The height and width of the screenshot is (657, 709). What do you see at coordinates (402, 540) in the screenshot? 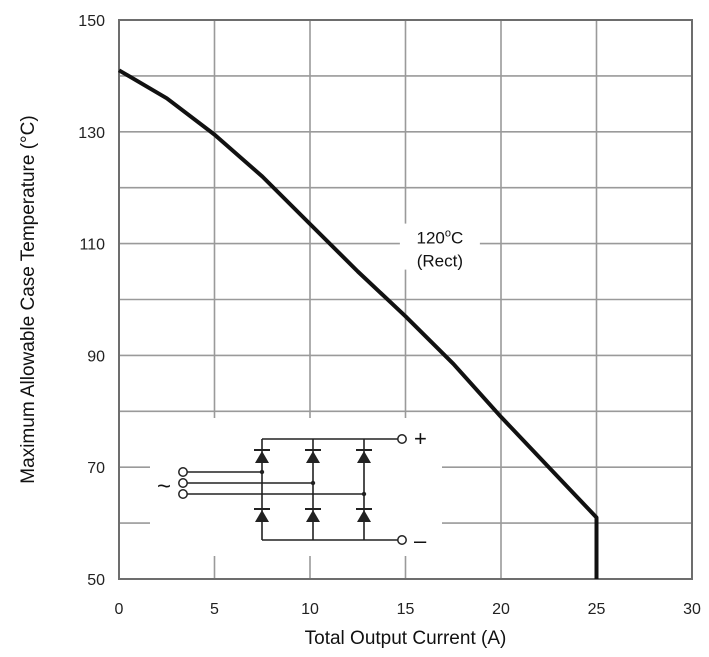
I see `minus-terminal` at bounding box center [402, 540].